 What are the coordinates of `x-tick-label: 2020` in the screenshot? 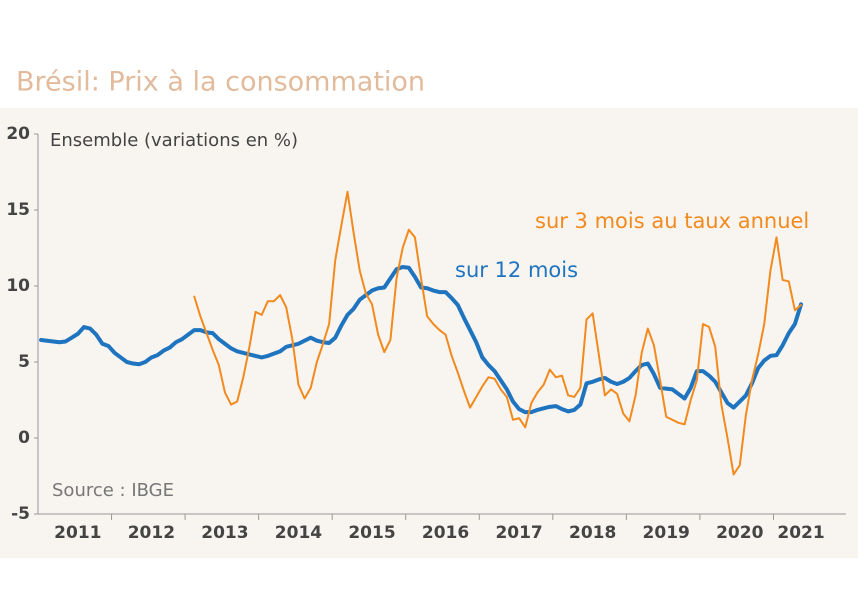 It's located at (739, 533).